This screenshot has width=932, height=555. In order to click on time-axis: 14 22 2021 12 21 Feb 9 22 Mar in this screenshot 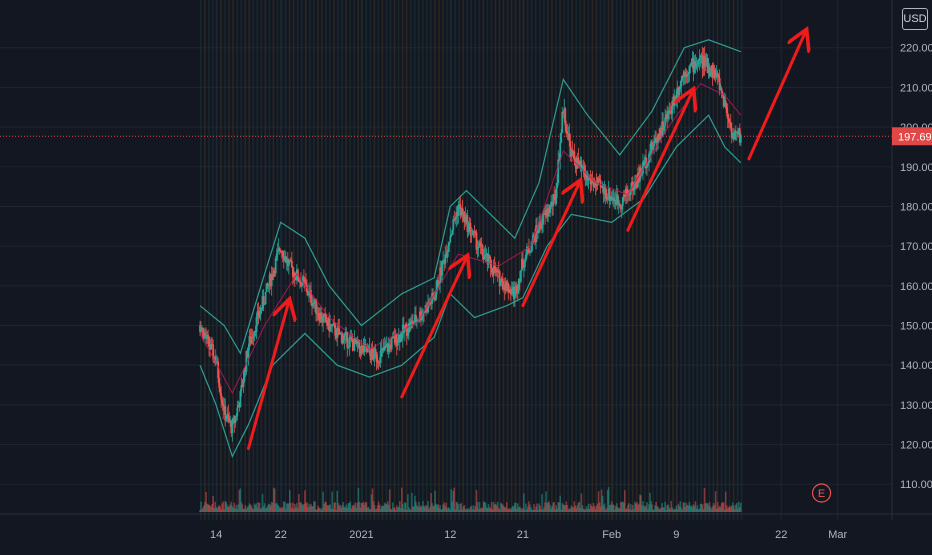, I will do `click(466, 527)`.